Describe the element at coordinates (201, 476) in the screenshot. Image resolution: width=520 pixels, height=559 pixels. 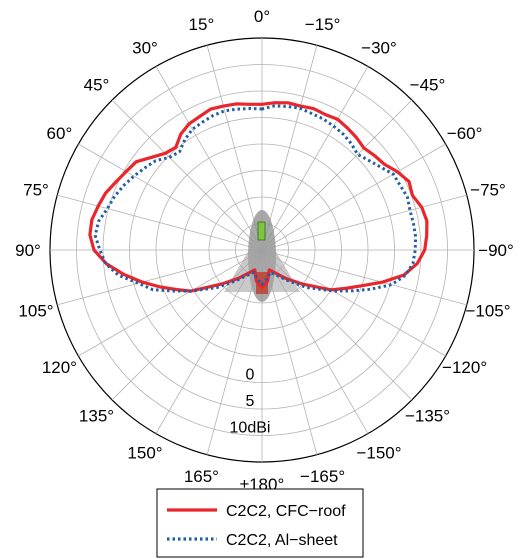
I see `angle-tick-label: 165°` at that location.